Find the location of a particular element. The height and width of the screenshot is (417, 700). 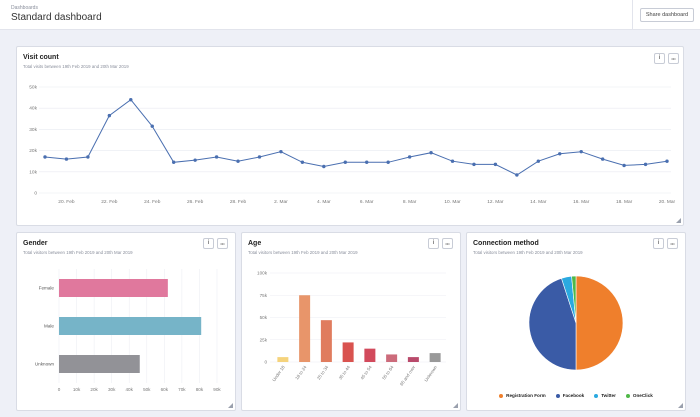

y-tick-label: 20k is located at coordinates (33, 151).